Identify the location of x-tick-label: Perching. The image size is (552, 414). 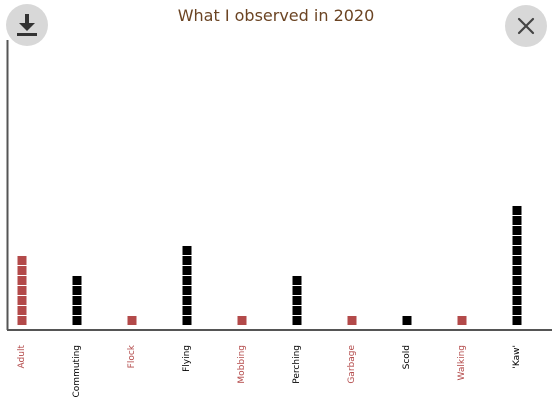
(297, 364).